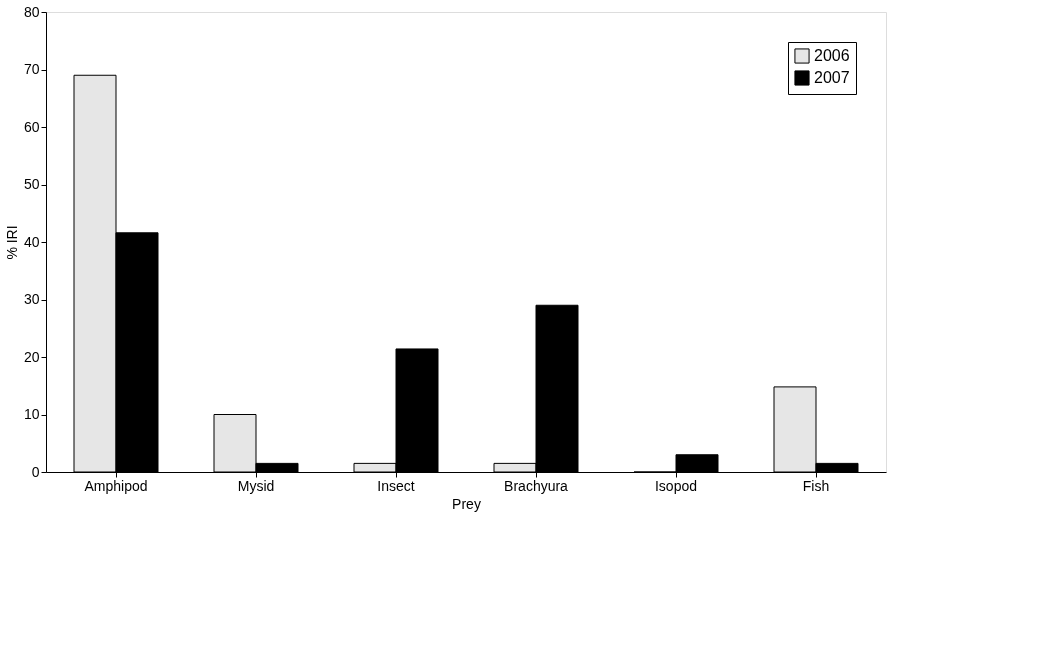 Image resolution: width=1042 pixels, height=645 pixels. I want to click on x-axis-title: Prey, so click(466, 503).